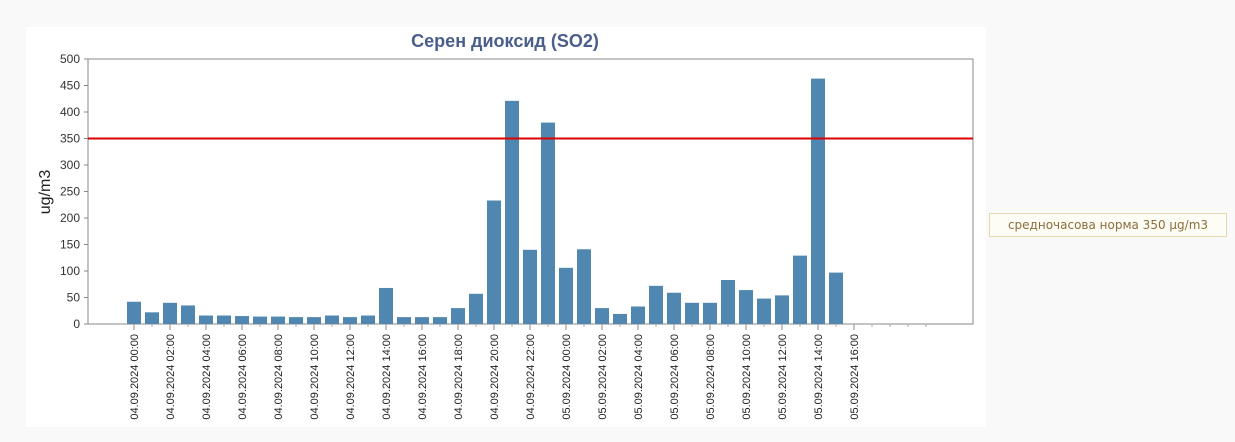 The height and width of the screenshot is (442, 1235). I want to click on x-tick-label: 05.09.2024 14:00, so click(819, 377).